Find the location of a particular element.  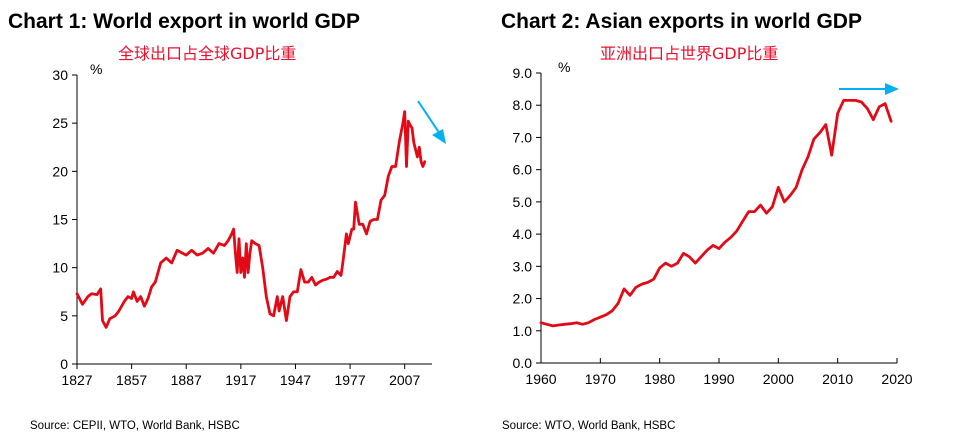

source-note: Source: WTO, World Bank, HSBC is located at coordinates (589, 426).